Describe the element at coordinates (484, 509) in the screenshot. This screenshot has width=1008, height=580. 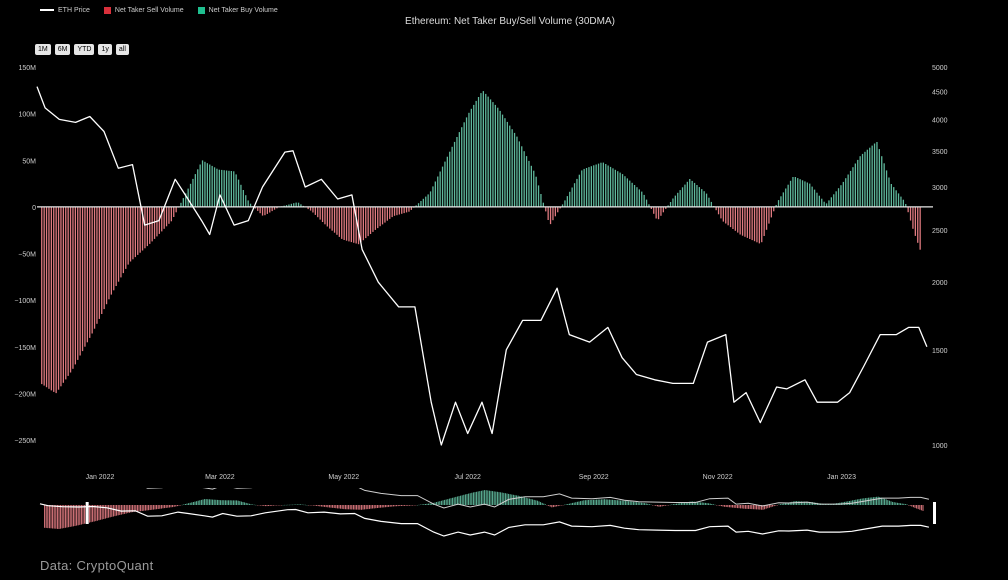
I see `navigator-bars` at that location.